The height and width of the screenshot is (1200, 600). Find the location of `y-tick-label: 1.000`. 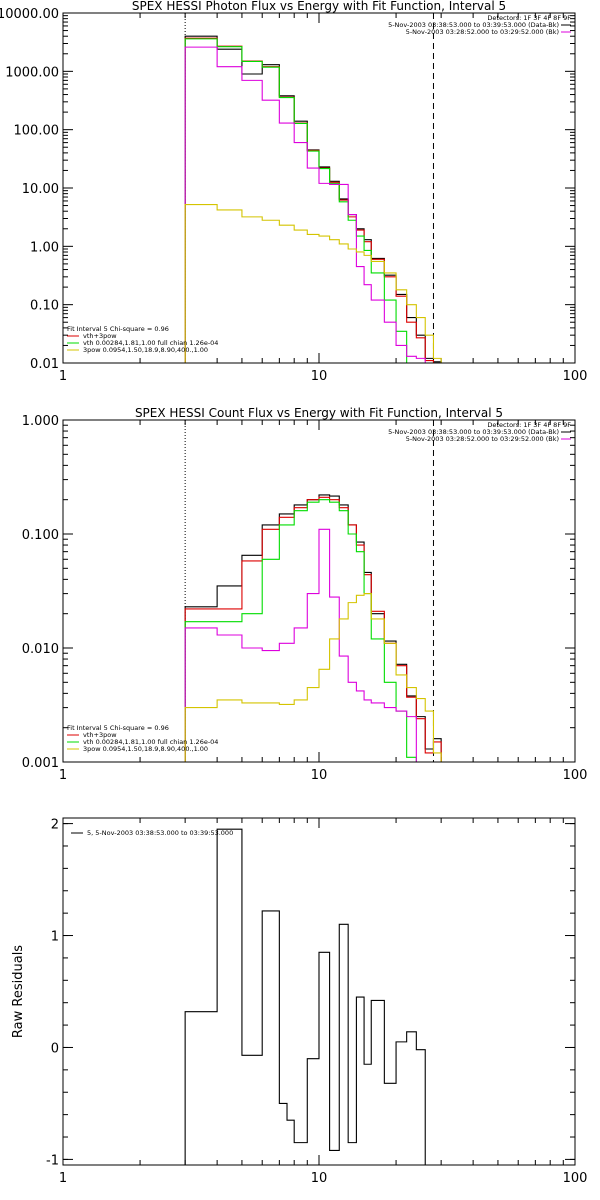

y-tick-label: 1.000 is located at coordinates (40, 421).